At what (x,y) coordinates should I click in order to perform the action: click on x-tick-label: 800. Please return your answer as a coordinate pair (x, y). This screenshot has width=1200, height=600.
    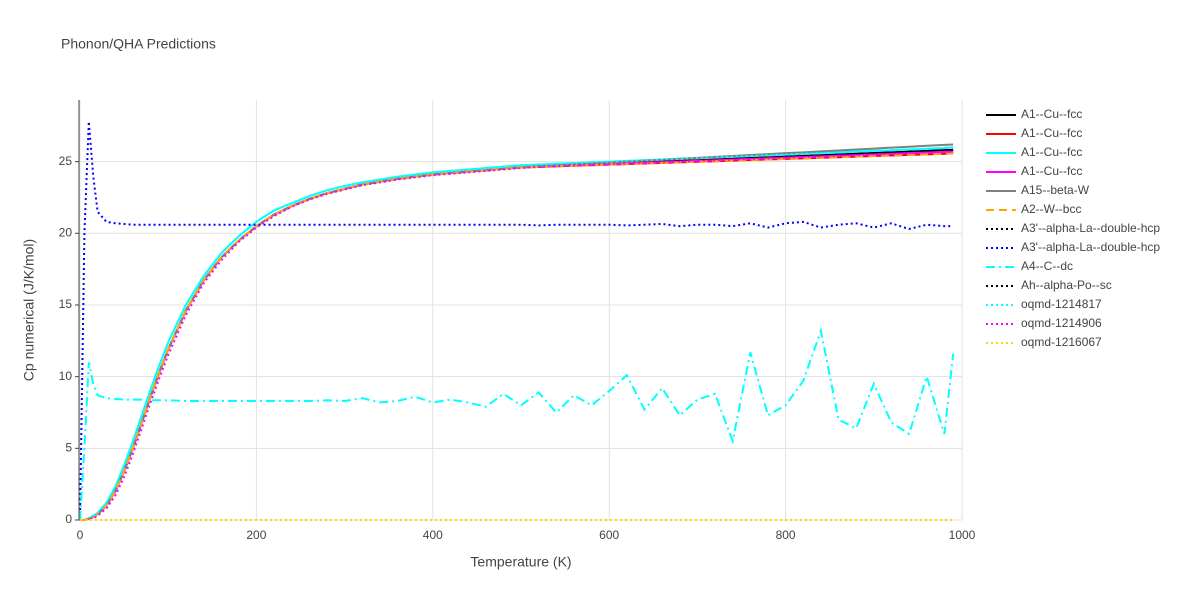
    Looking at the image, I should click on (786, 535).